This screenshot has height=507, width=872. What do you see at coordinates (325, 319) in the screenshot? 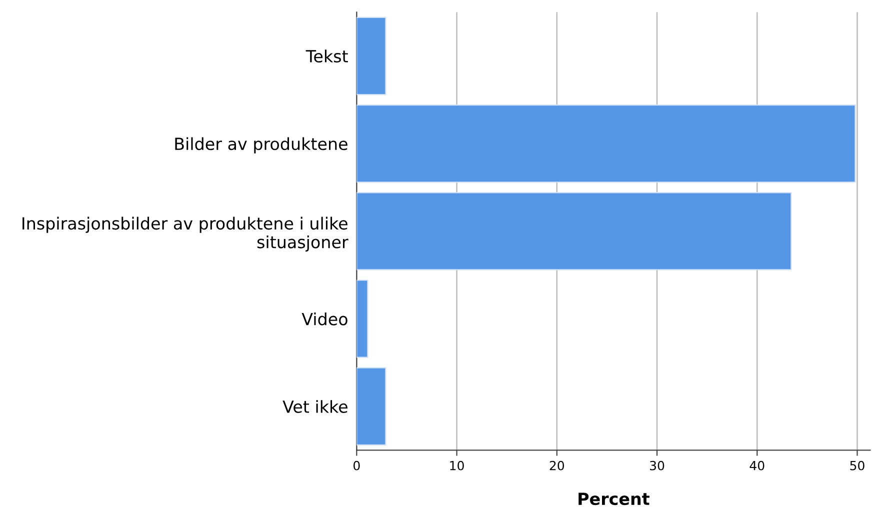
I see `y-tick-label: Video` at bounding box center [325, 319].